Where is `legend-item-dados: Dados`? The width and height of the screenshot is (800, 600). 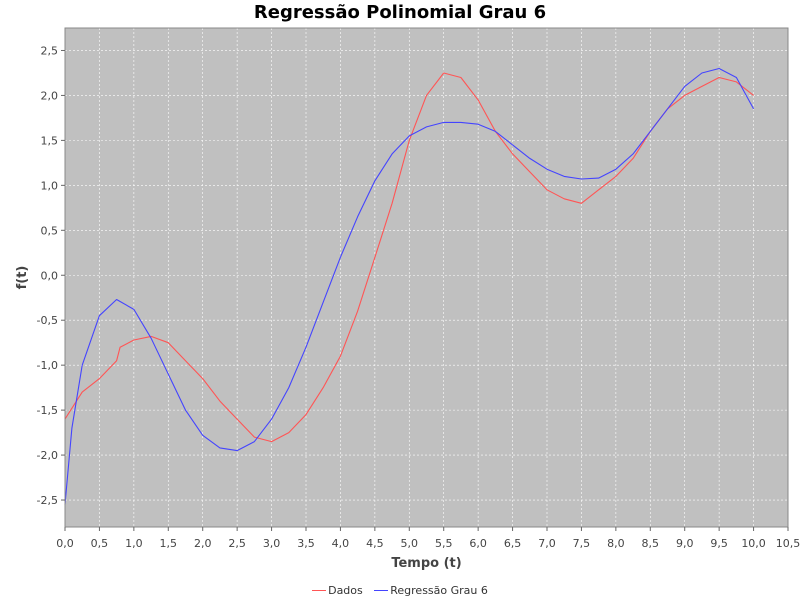
legend-item-dados: Dados is located at coordinates (337, 590).